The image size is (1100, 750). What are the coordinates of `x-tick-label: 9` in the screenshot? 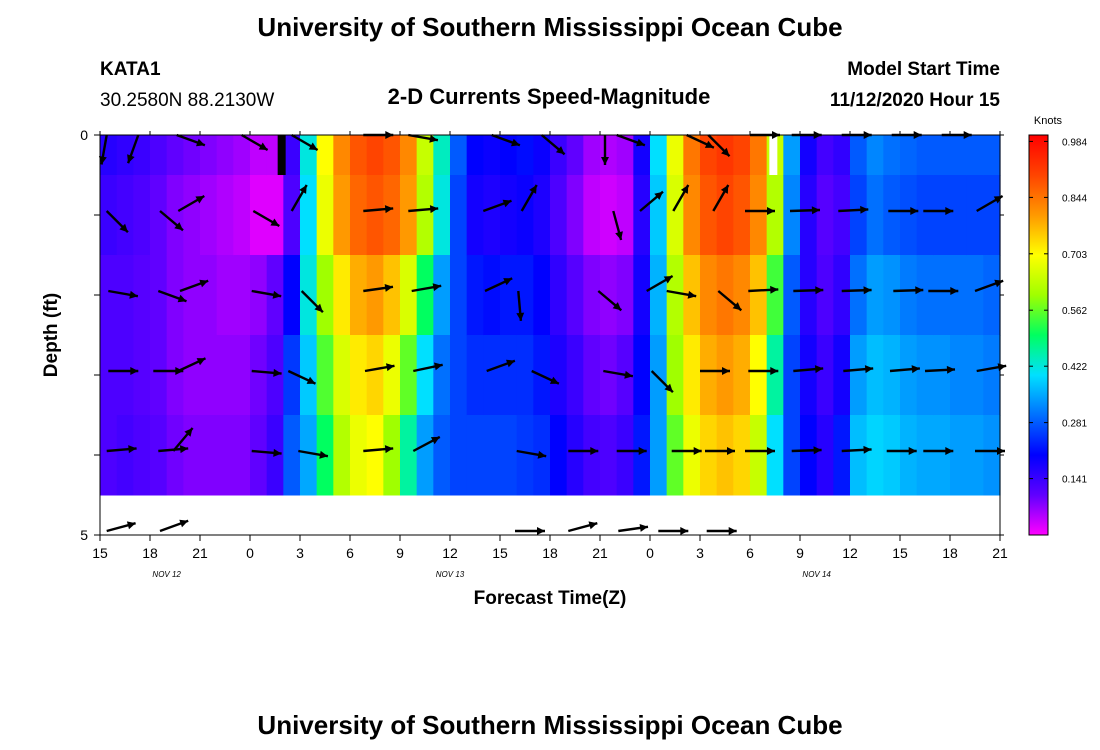 It's located at (800, 553).